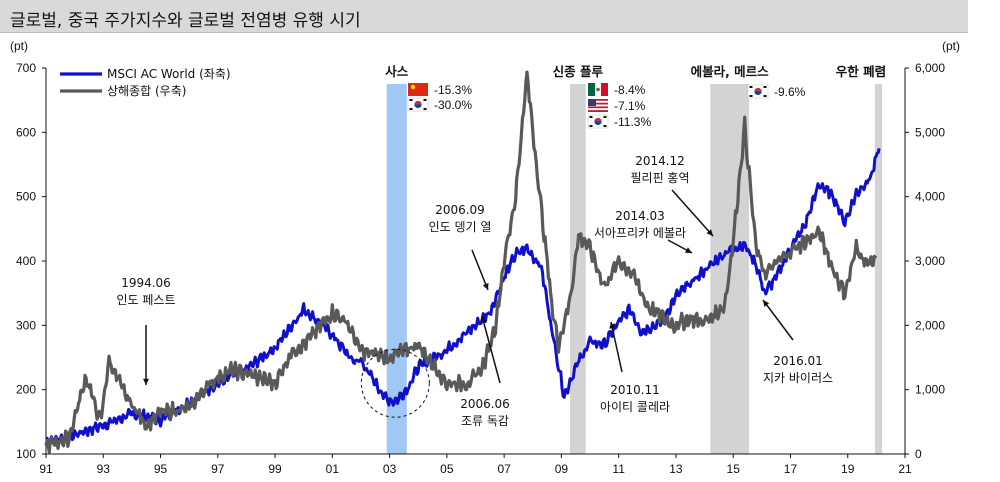  I want to click on return-value-1: -30.0%, so click(453, 105).